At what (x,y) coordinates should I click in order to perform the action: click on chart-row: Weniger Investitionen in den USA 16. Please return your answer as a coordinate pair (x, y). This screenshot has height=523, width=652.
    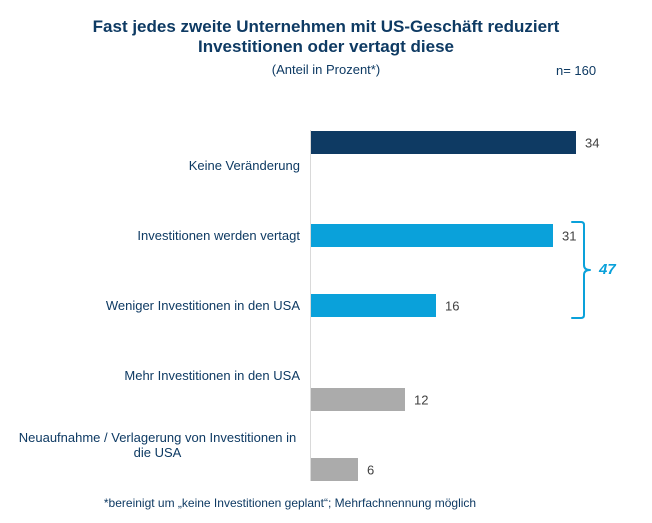
    Looking at the image, I should click on (326, 305).